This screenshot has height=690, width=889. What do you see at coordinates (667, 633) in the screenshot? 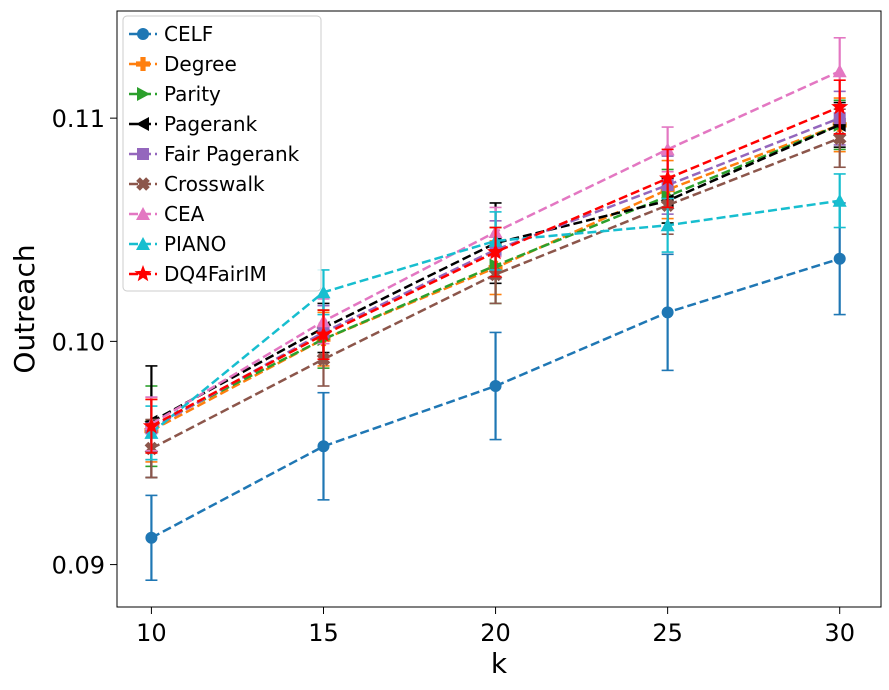
I see `x-tick-label: 25` at bounding box center [667, 633].